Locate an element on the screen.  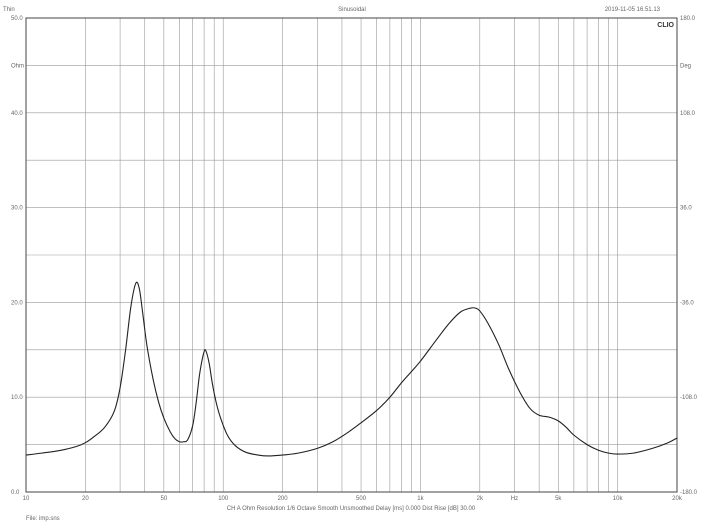
y-right-tick-label: -36.0 is located at coordinates (687, 303).